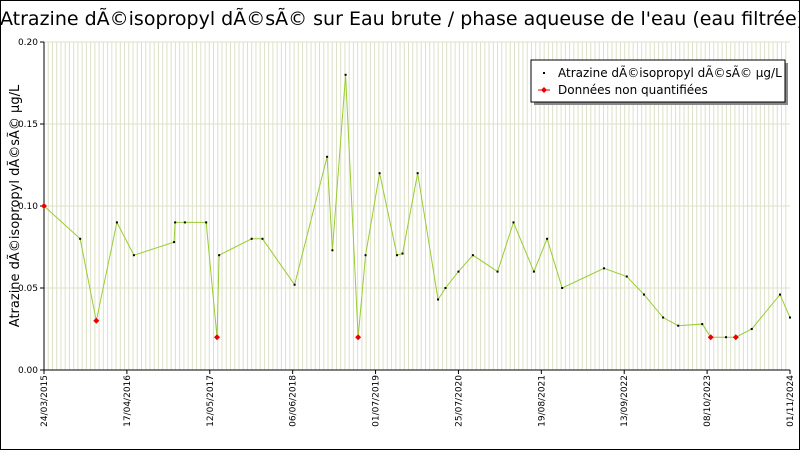 This screenshot has width=800, height=450. What do you see at coordinates (459, 401) in the screenshot?
I see `x-tick-label: 25/07/2020` at bounding box center [459, 401].